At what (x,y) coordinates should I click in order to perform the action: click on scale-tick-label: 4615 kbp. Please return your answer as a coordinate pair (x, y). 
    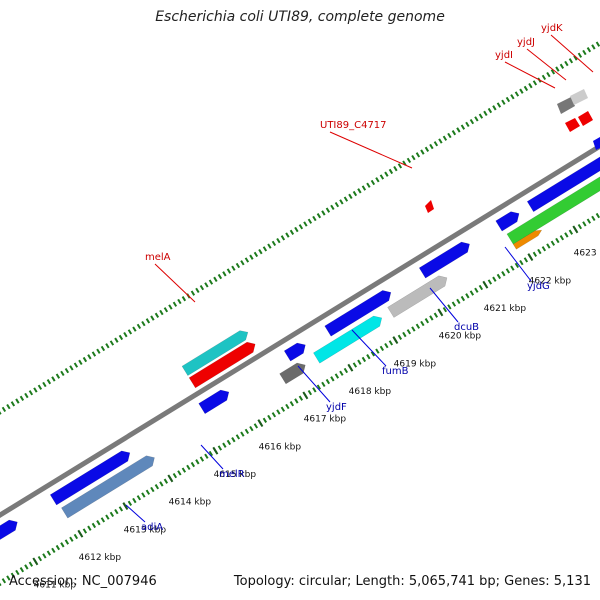
    Looking at the image, I should click on (235, 475).